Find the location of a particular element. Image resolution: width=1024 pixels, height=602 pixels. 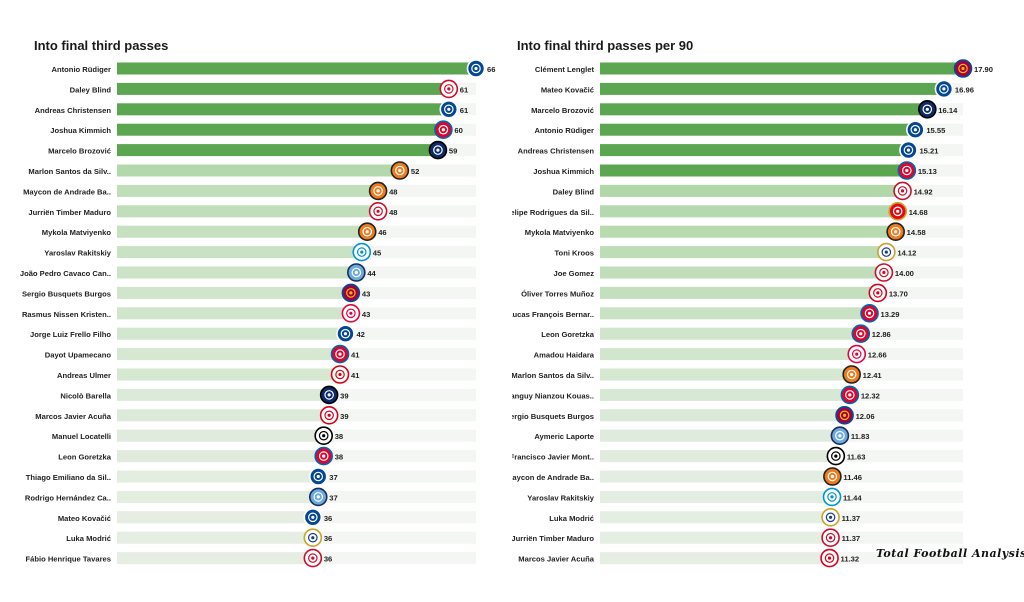

category-label: Óliver Torres Muñoz is located at coordinates (557, 293).